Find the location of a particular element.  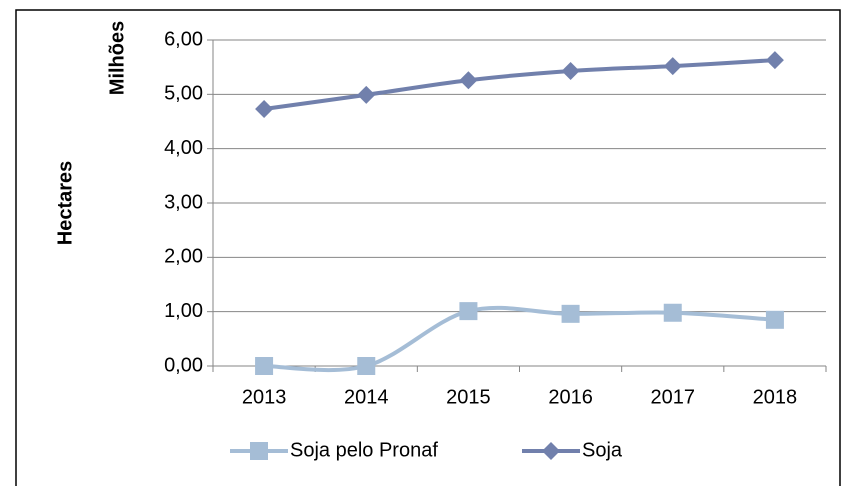

y-tick-label: 1,00 is located at coordinates (183, 311).